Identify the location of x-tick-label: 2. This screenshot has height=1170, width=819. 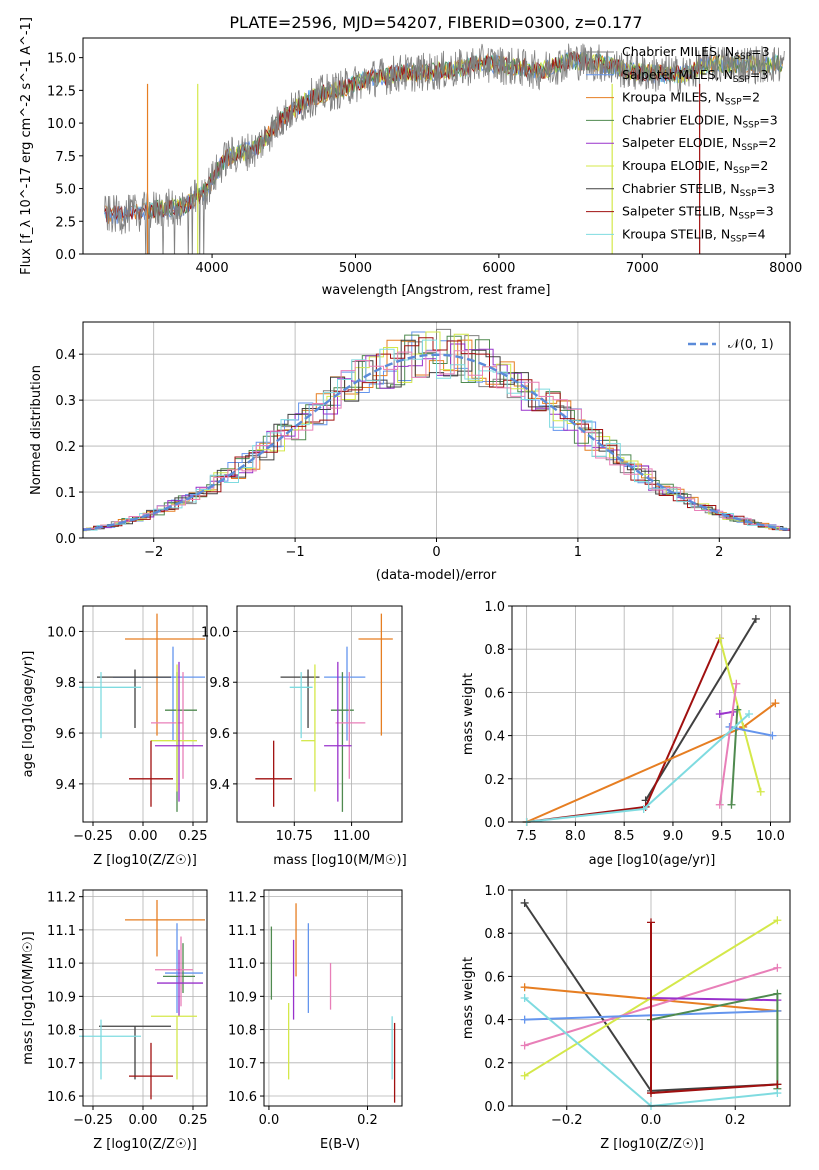
(719, 552).